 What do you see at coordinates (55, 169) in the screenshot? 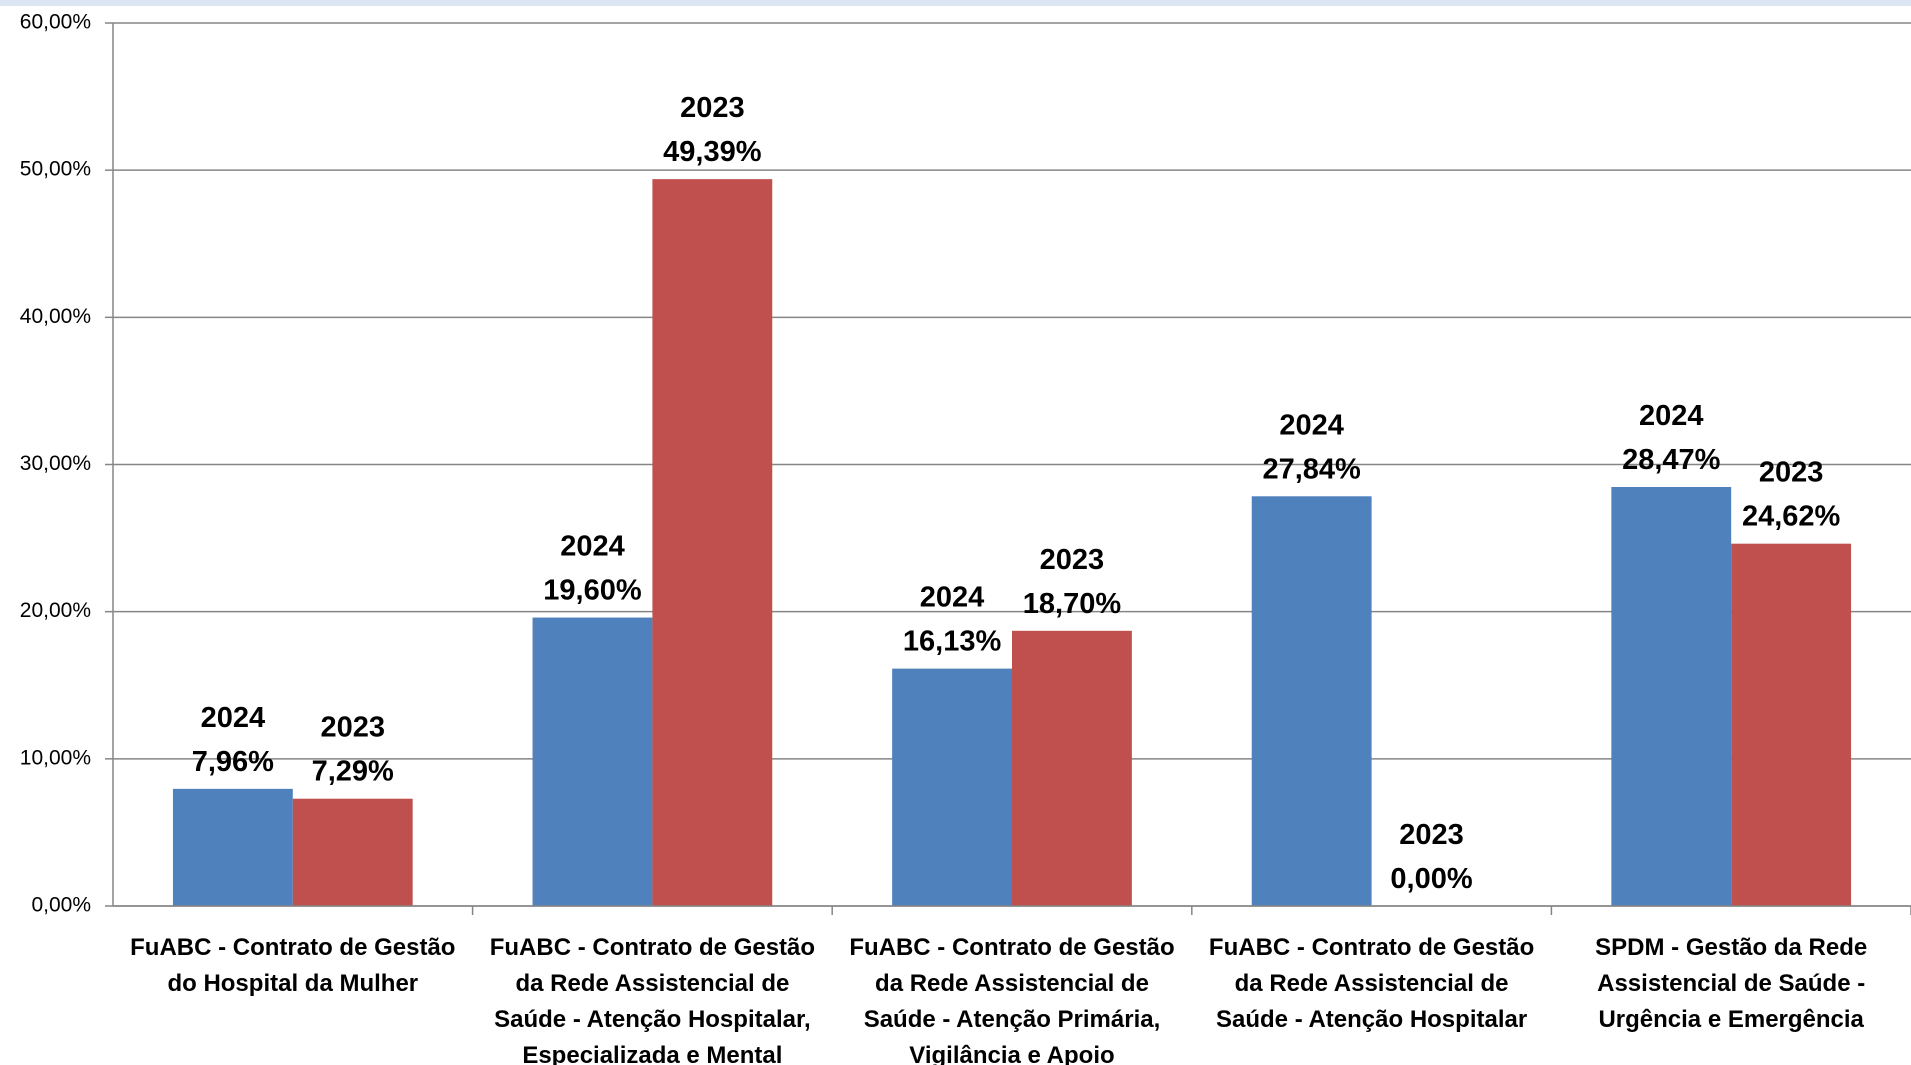
I see `y-tick-label: 50,00%` at bounding box center [55, 169].